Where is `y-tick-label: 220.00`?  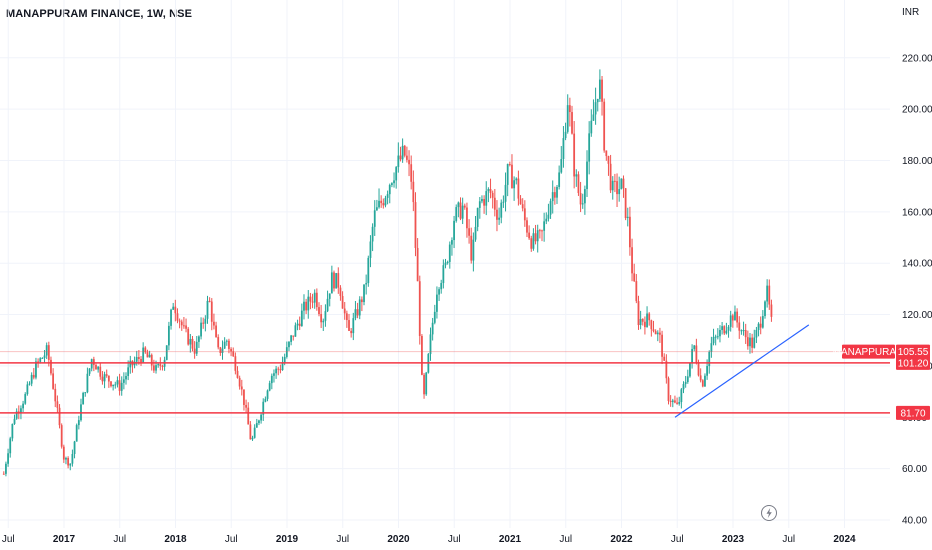 y-tick-label: 220.00 is located at coordinates (917, 58).